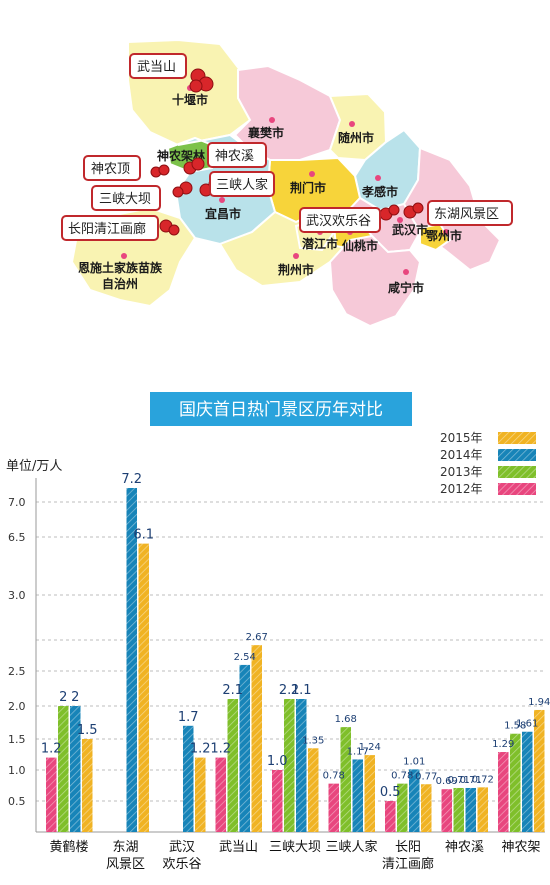  I want to click on svg-text: 武汉欢乐谷, so click(338, 221).